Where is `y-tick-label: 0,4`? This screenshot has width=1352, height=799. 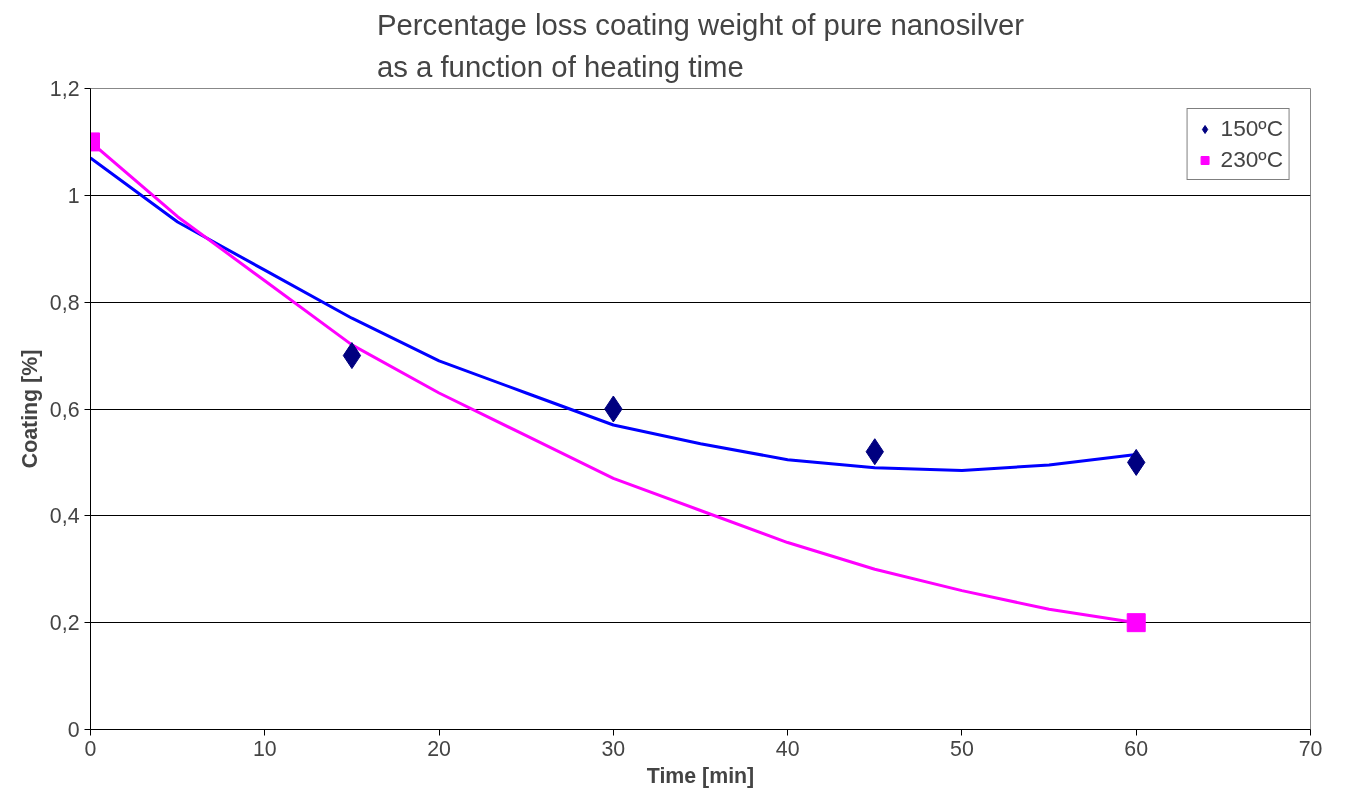
y-tick-label: 0,4 is located at coordinates (64, 516).